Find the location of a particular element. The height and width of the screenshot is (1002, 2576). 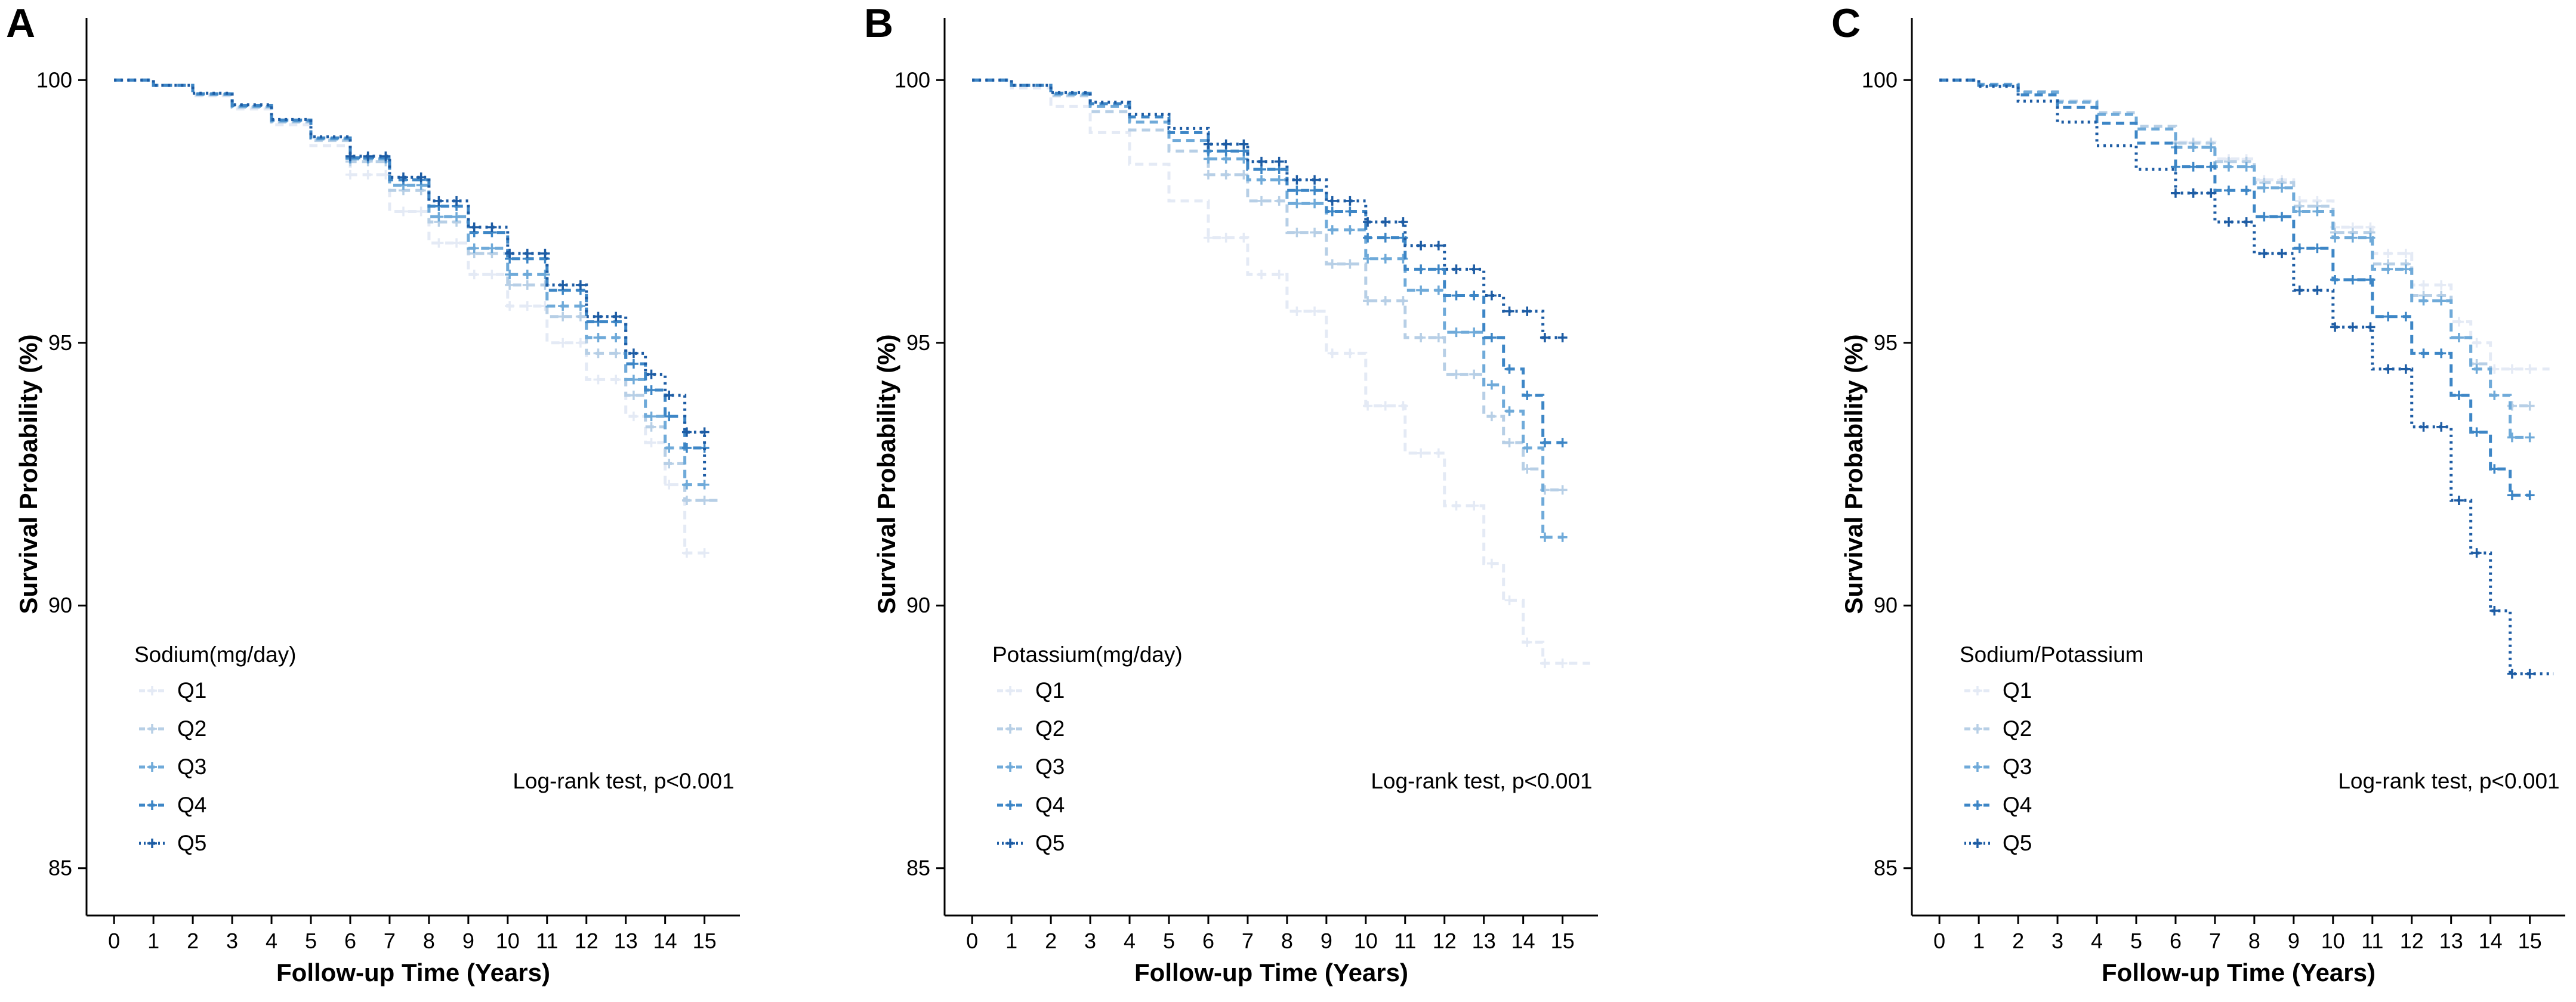

x-axis-title: Follow-up Time (Years) is located at coordinates (2239, 972).